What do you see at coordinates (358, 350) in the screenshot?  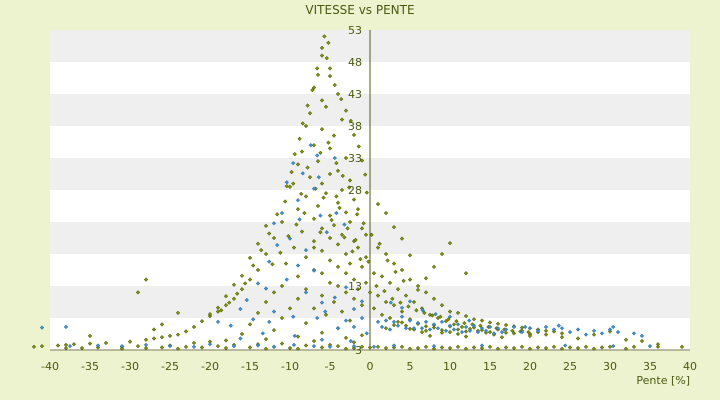 I see `y-tick-label: 3` at bounding box center [358, 350].